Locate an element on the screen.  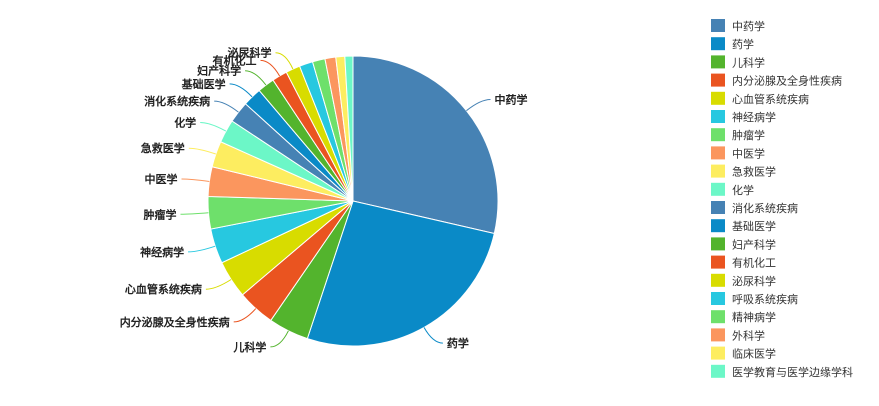
legend-label: 医学教育与医学边缘学科 is located at coordinates (792, 372).